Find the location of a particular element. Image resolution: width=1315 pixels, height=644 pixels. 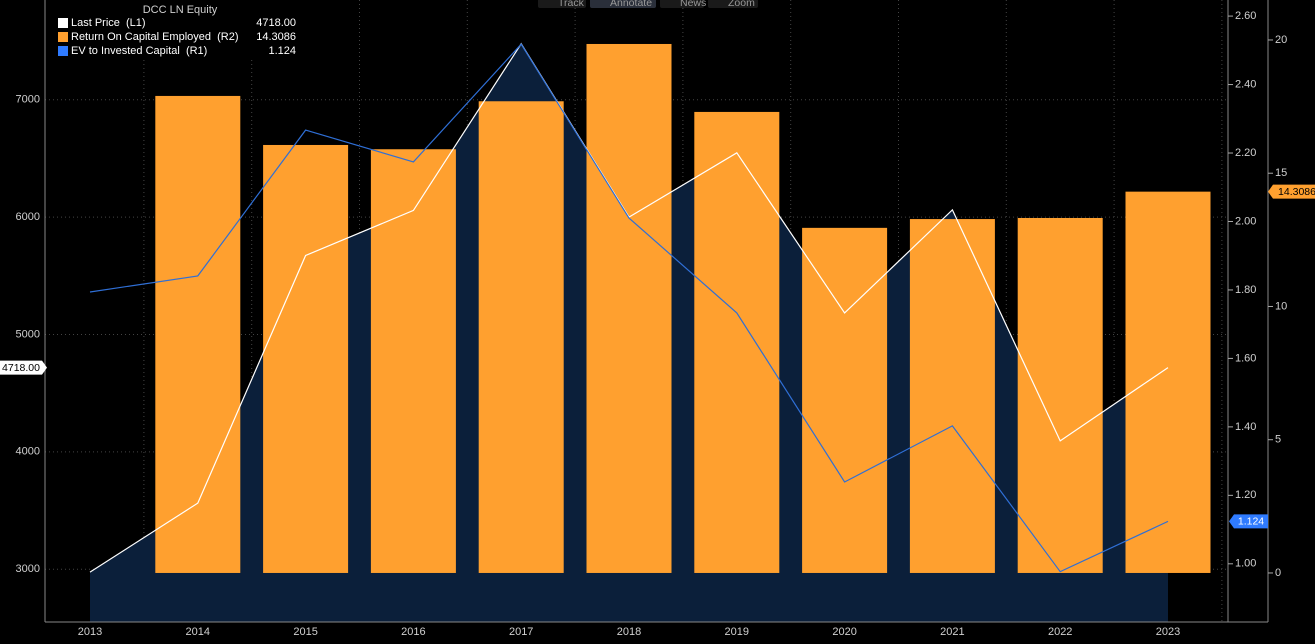

x-tick-label: 2018 is located at coordinates (629, 632).